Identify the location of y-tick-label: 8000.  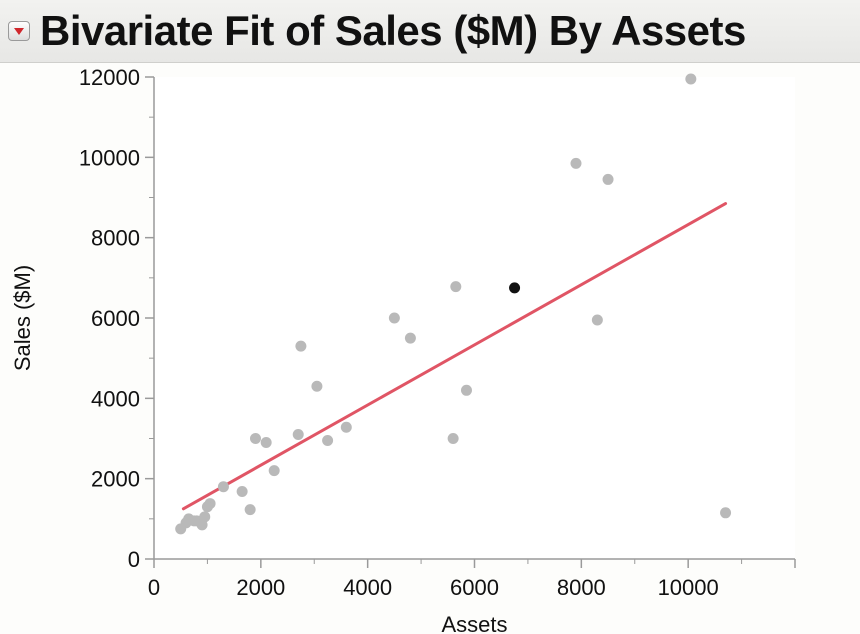
(115, 238).